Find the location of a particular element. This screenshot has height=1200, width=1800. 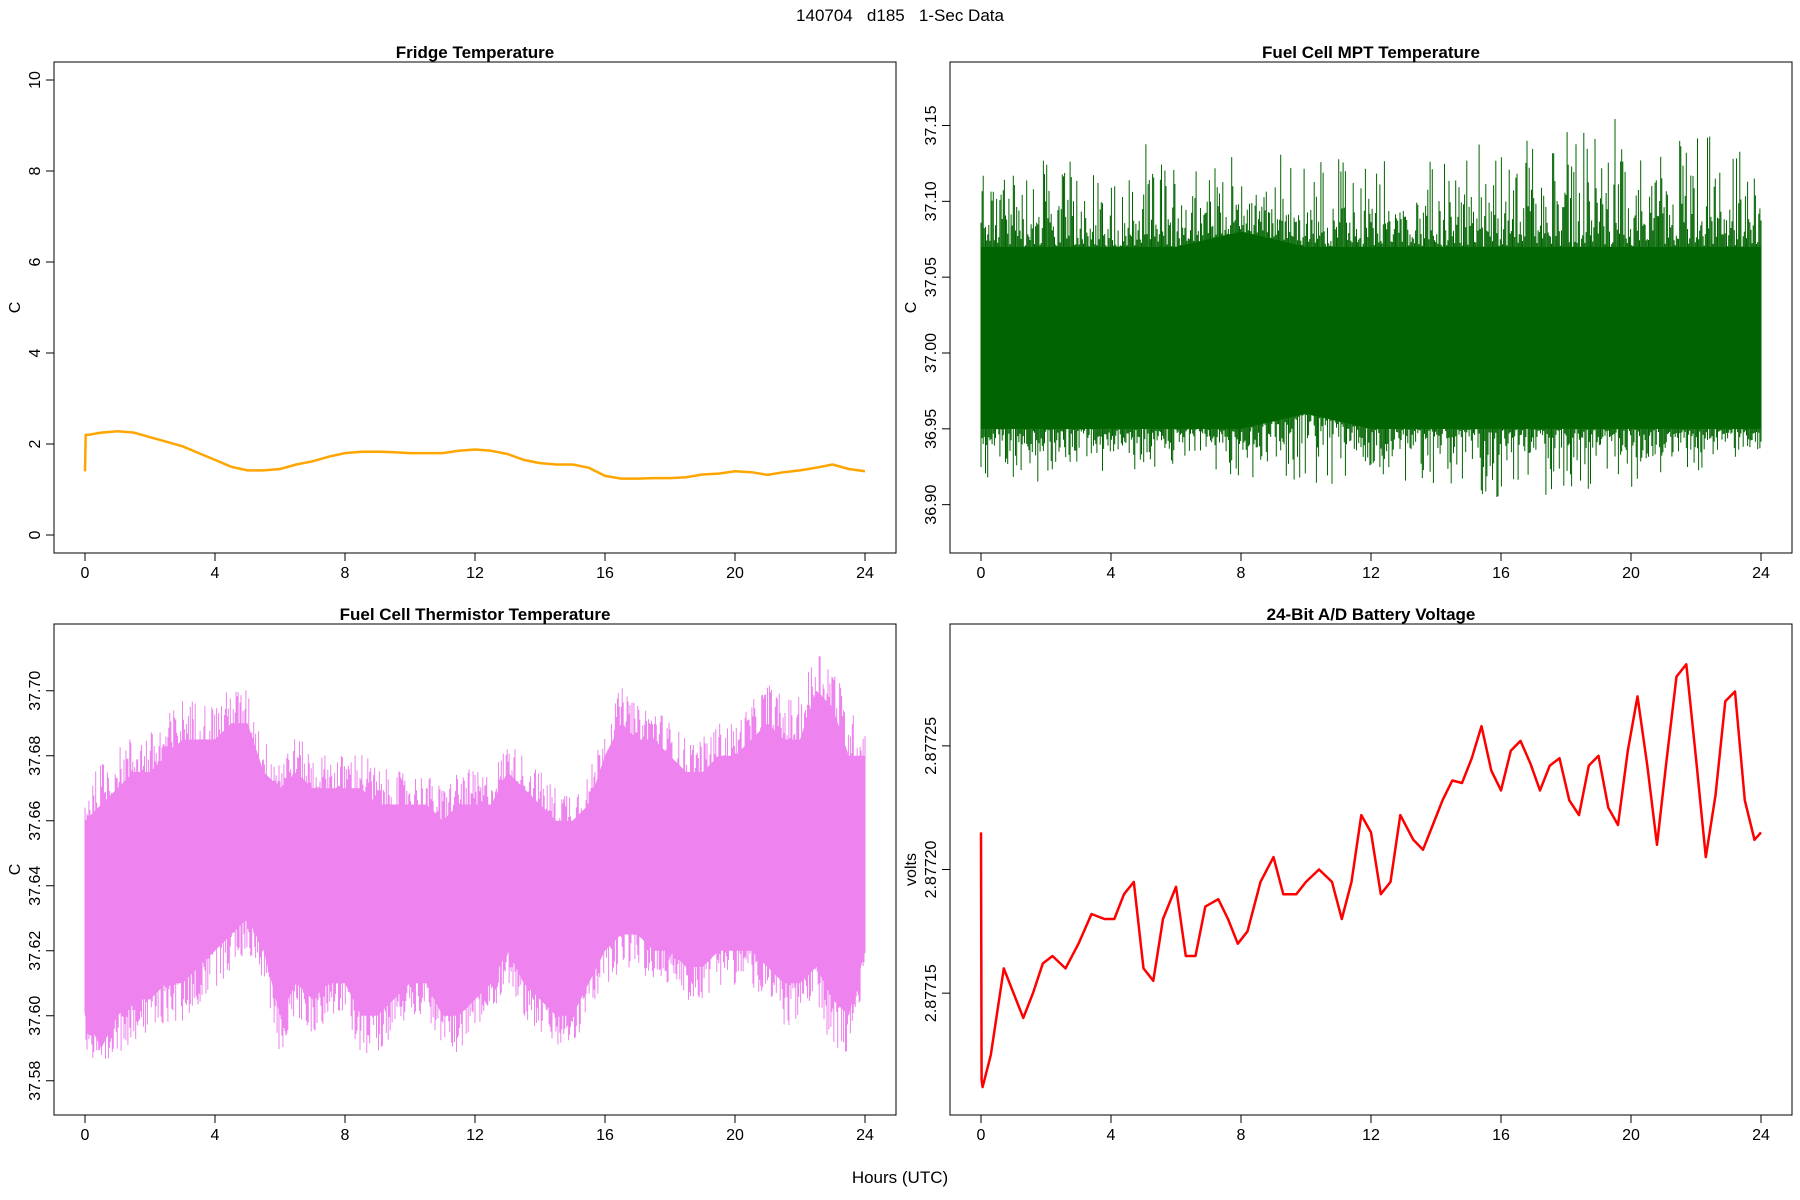

y-tick-label: 8 is located at coordinates (35, 170).